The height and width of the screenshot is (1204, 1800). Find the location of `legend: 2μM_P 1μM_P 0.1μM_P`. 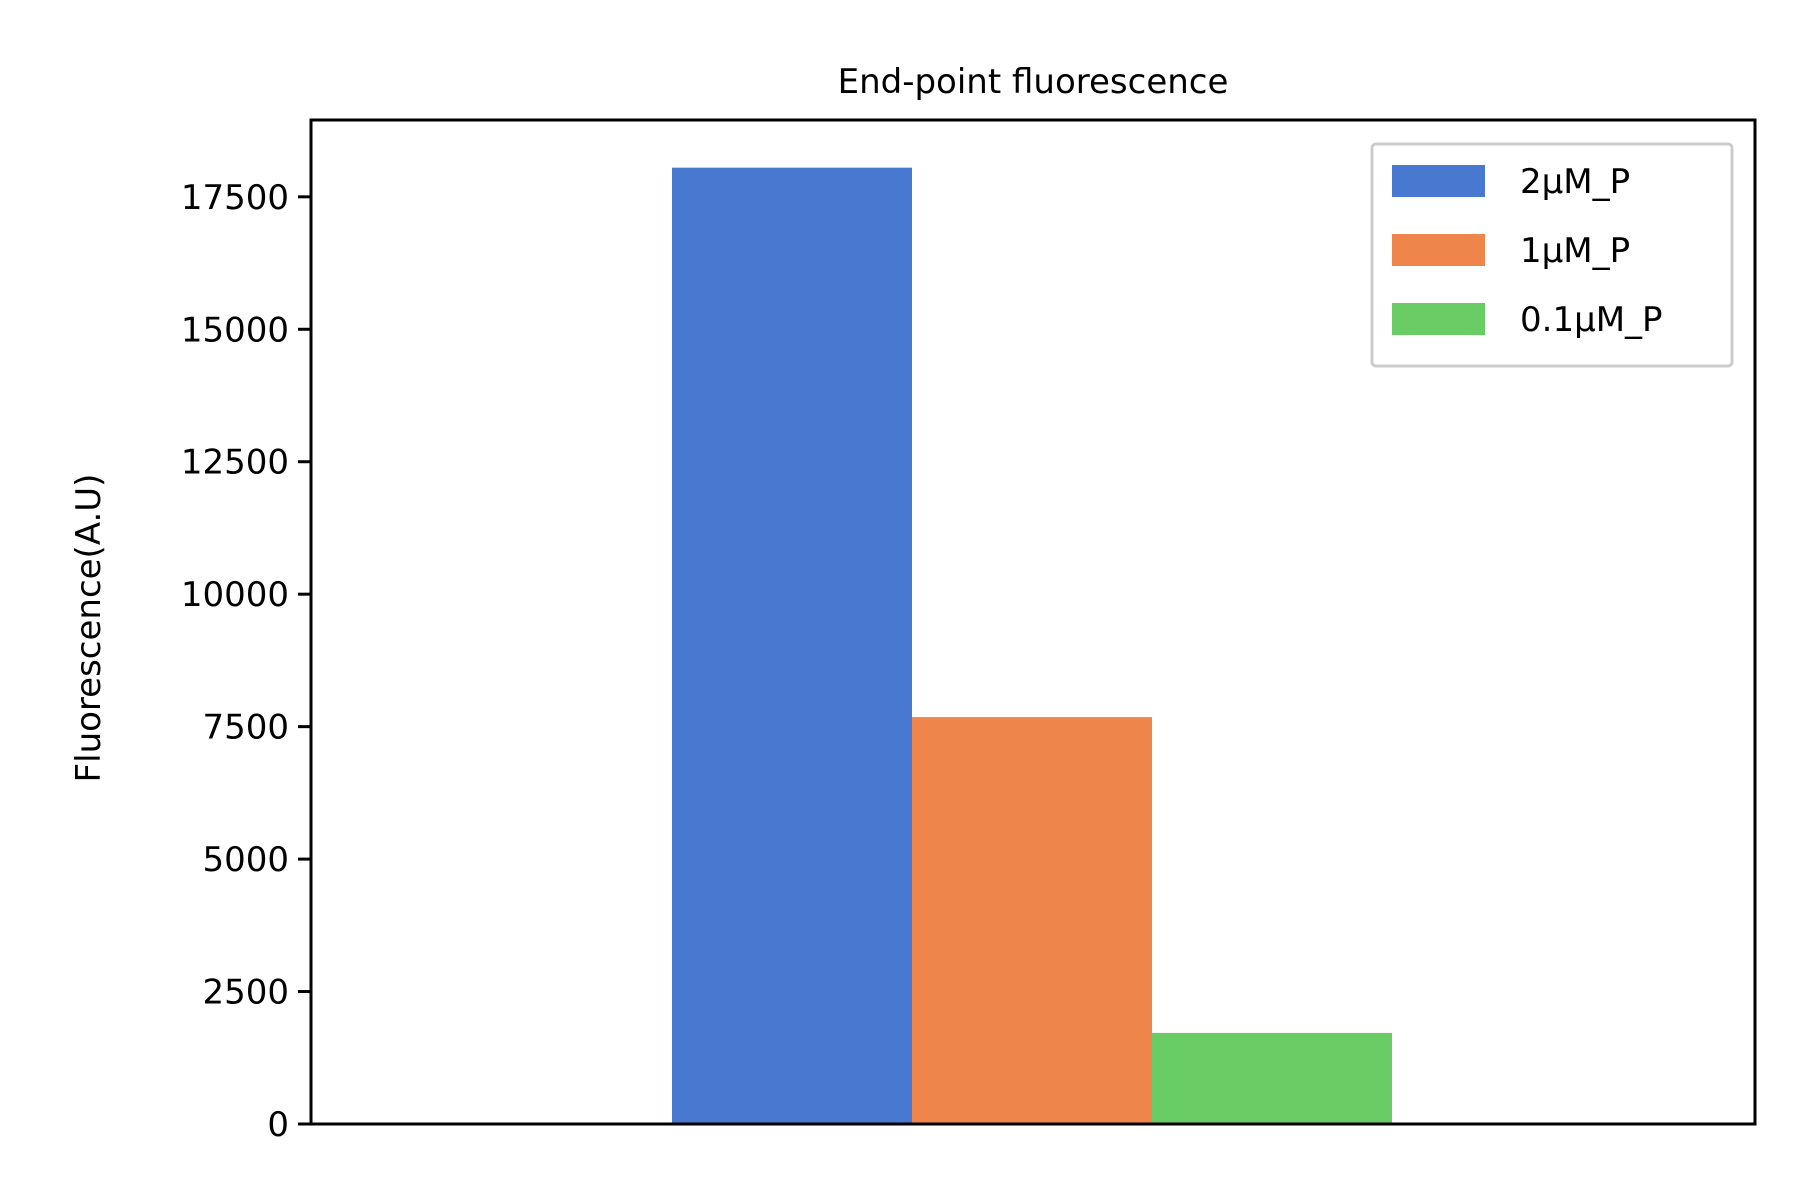

legend: 2μM_P 1μM_P 0.1μM_P is located at coordinates (1552, 255).